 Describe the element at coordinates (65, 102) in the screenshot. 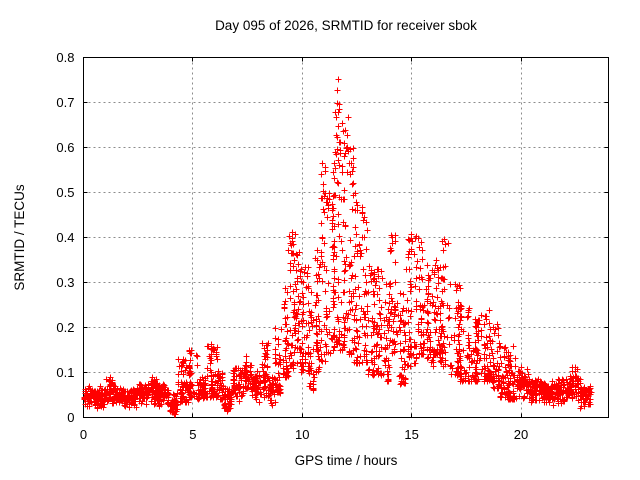

I see `y-tick-label: 0.7` at that location.